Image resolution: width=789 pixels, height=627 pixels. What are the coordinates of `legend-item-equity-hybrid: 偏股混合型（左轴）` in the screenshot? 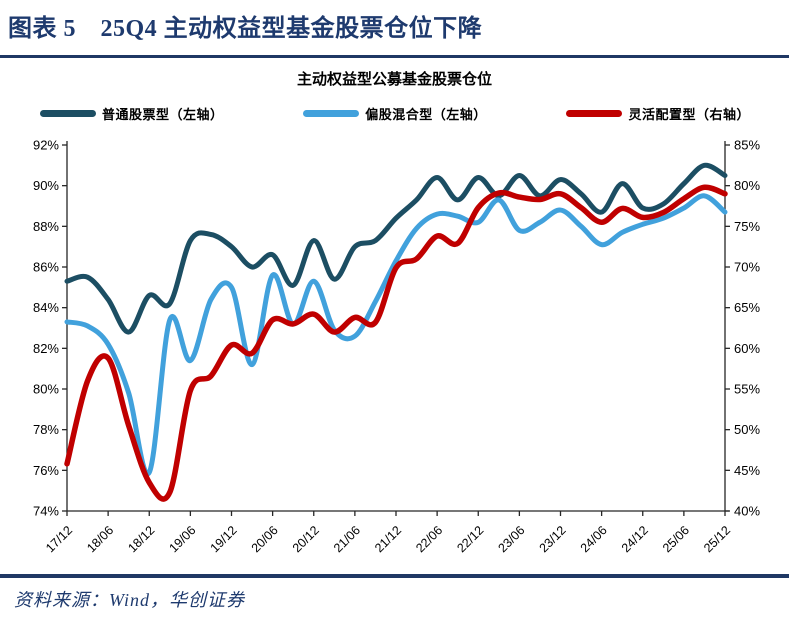 It's located at (395, 113).